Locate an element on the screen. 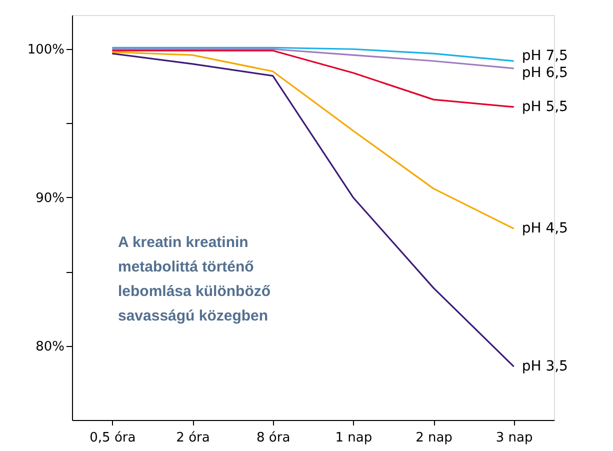 This screenshot has width=613, height=451. x-tick-label: 8 óra is located at coordinates (273, 438).